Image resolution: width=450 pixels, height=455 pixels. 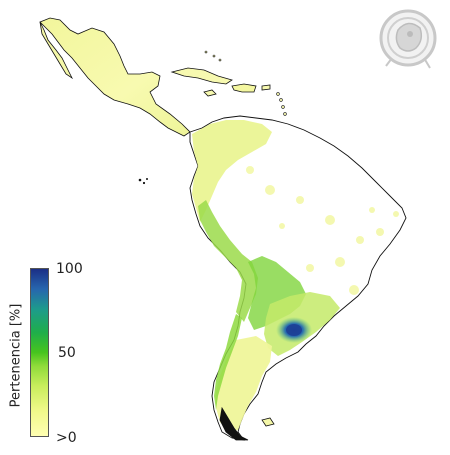 I want to click on hispaniola-island, so click(x=244, y=88).